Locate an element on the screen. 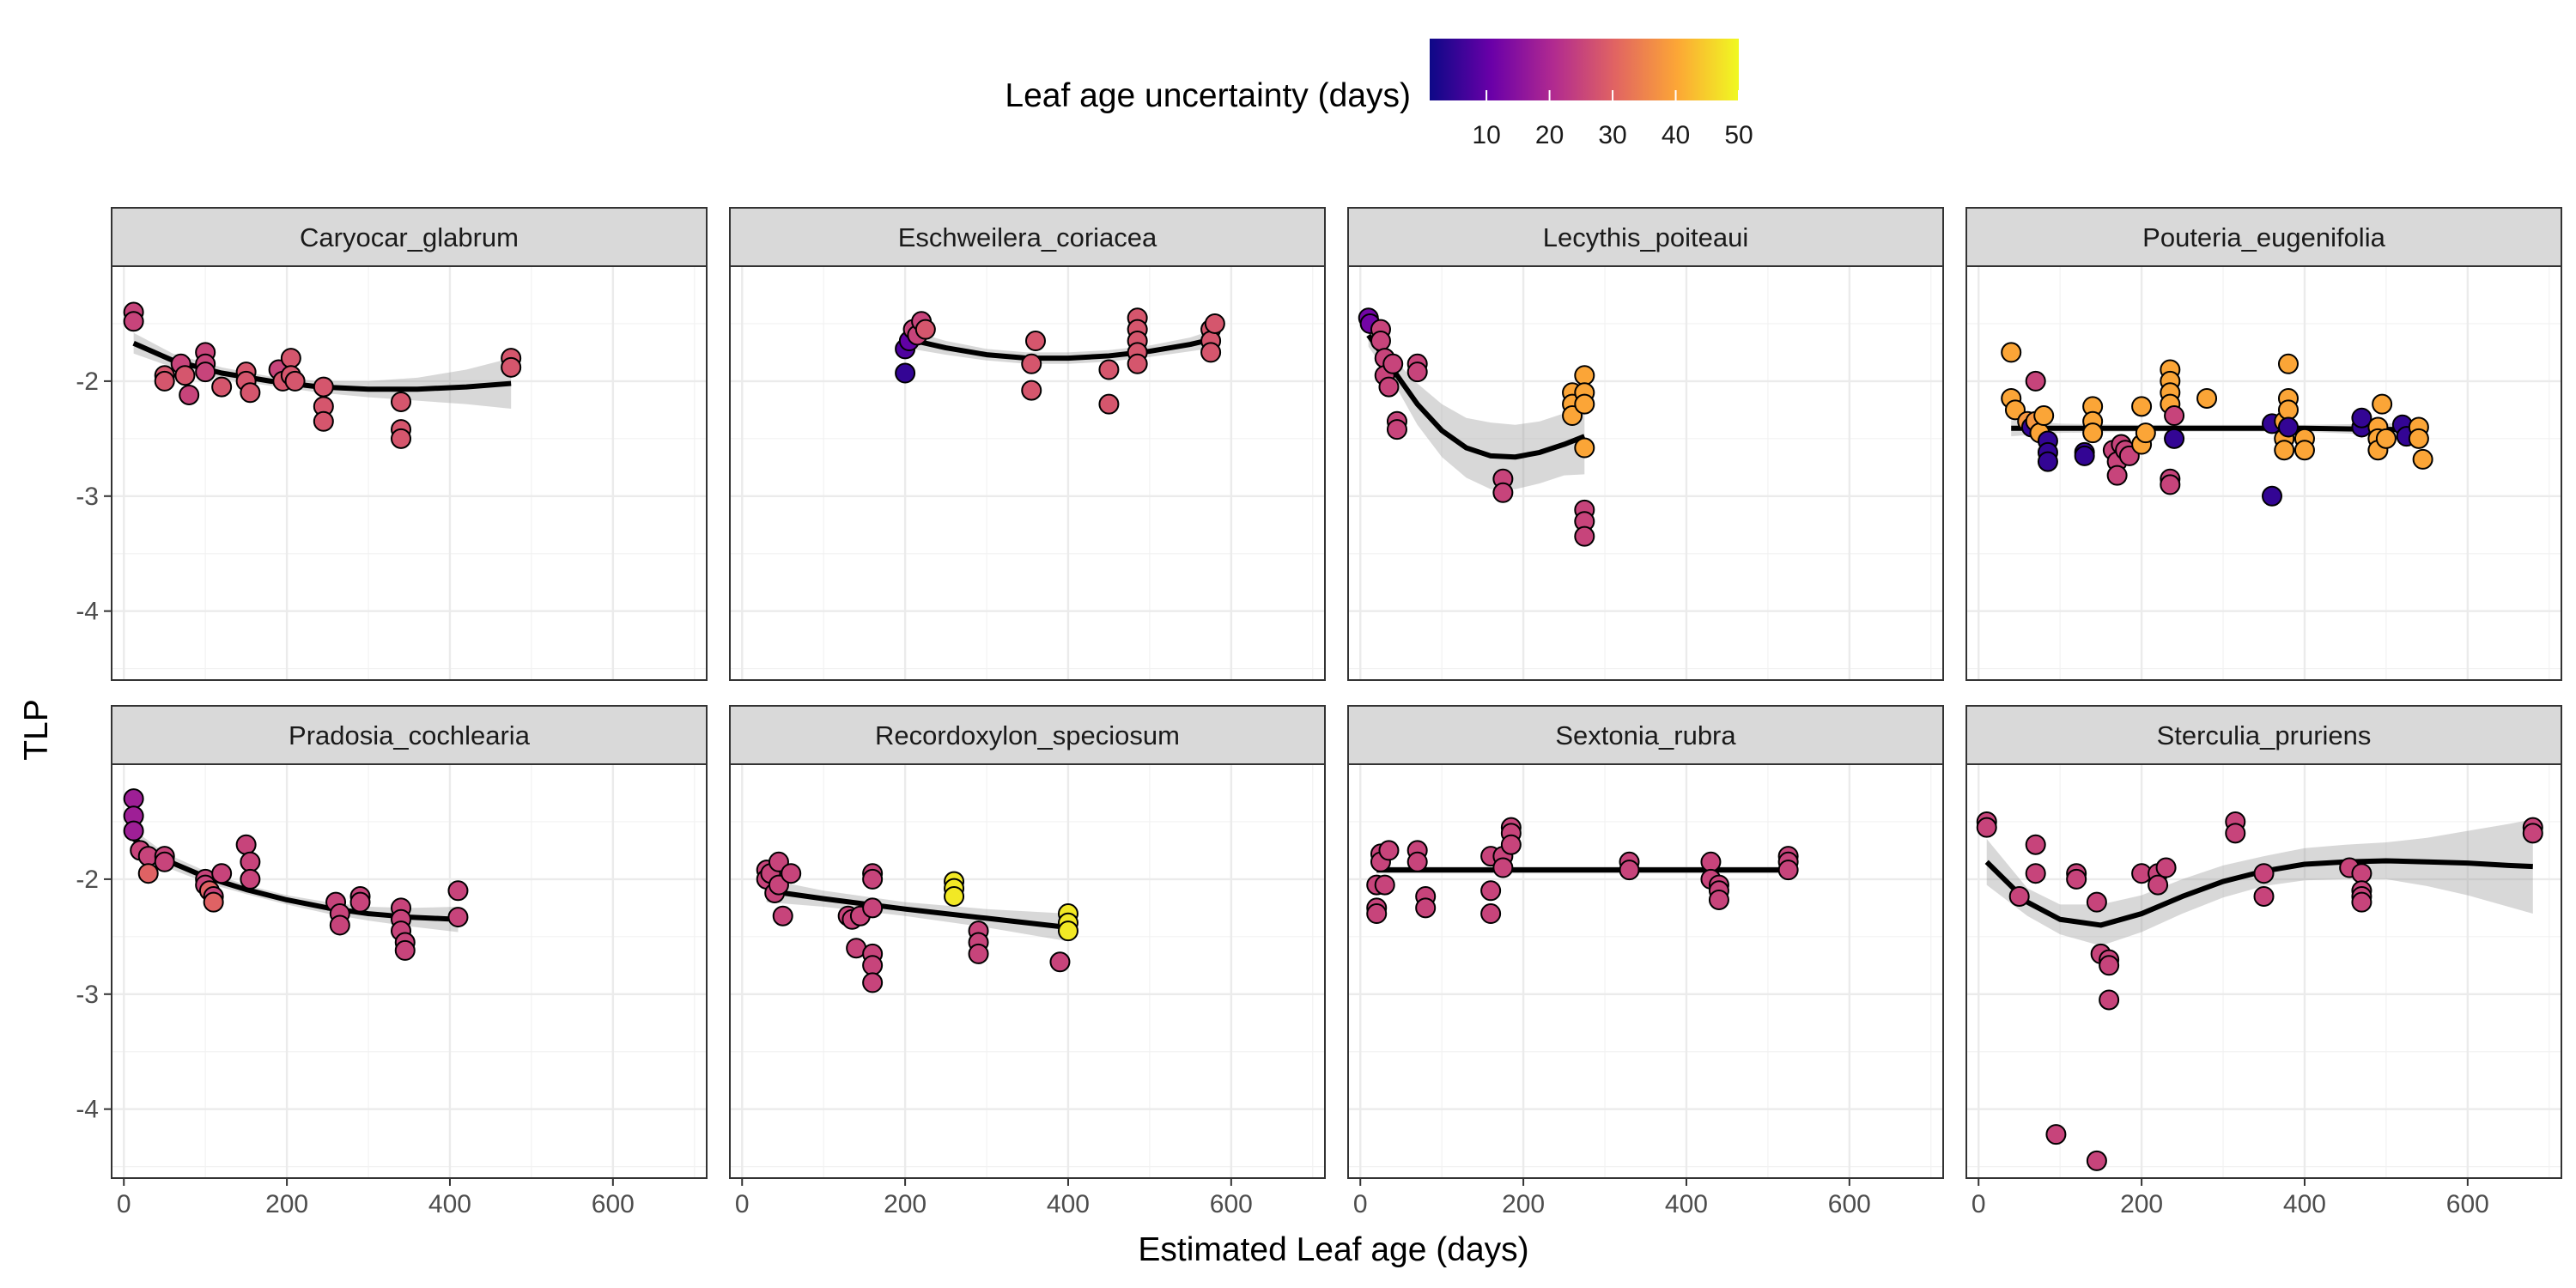  panel-Lecythis_poiteaui: Lecythis_poiteaui is located at coordinates (1645, 444).